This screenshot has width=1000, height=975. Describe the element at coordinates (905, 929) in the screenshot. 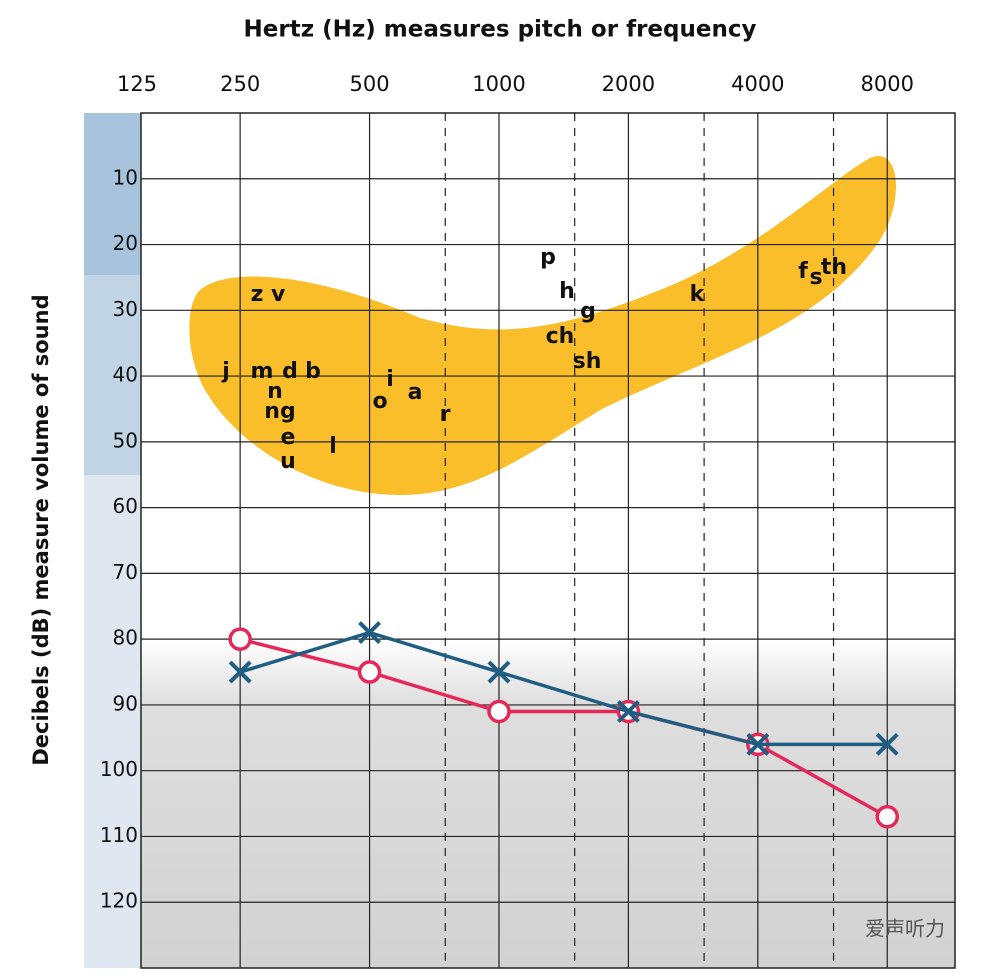

I see `watermark: 爱声听力` at that location.